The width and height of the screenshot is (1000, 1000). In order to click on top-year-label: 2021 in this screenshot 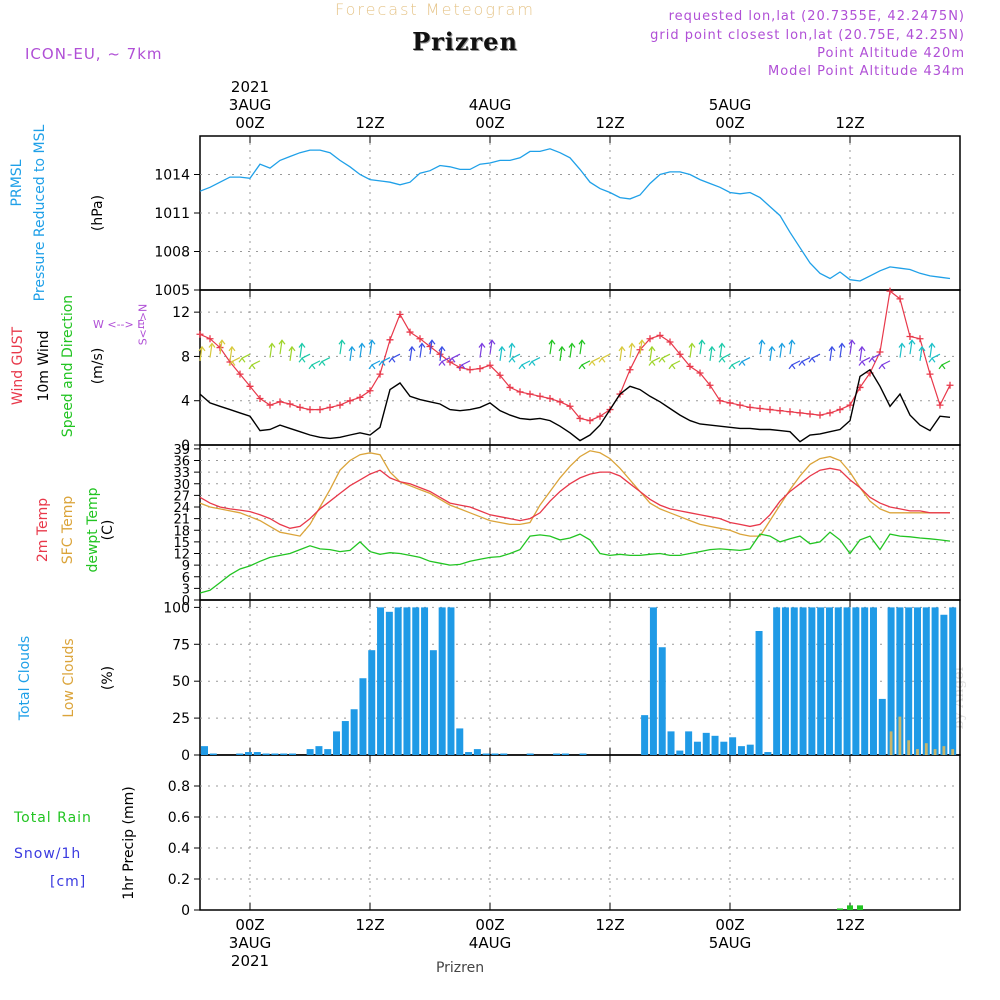, I will do `click(250, 87)`.